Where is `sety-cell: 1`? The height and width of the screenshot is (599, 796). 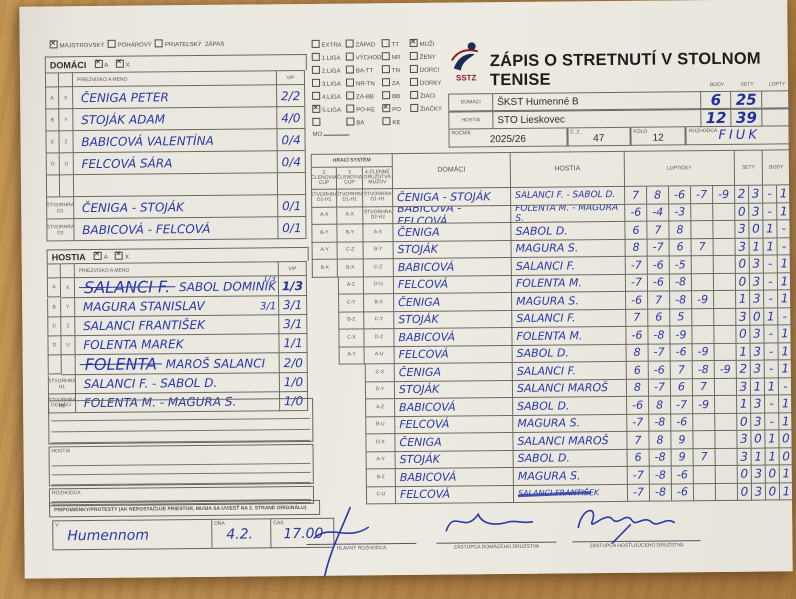
sety-cell: 1 is located at coordinates (743, 352).